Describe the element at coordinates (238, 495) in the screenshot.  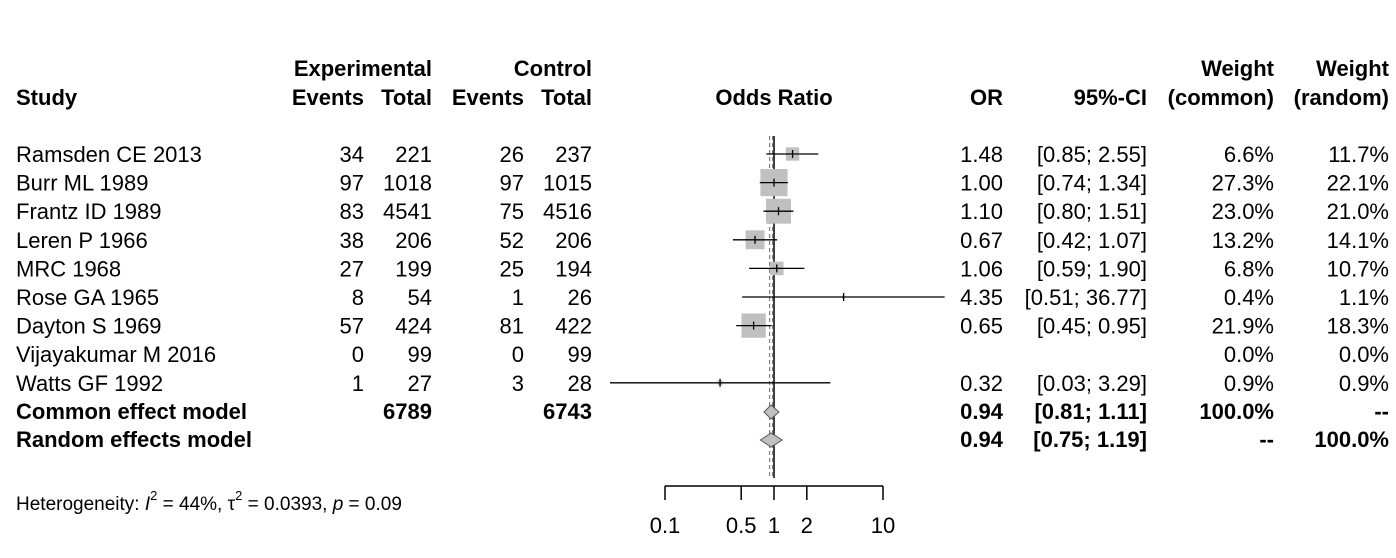
I see `tau-superscript: 2` at that location.